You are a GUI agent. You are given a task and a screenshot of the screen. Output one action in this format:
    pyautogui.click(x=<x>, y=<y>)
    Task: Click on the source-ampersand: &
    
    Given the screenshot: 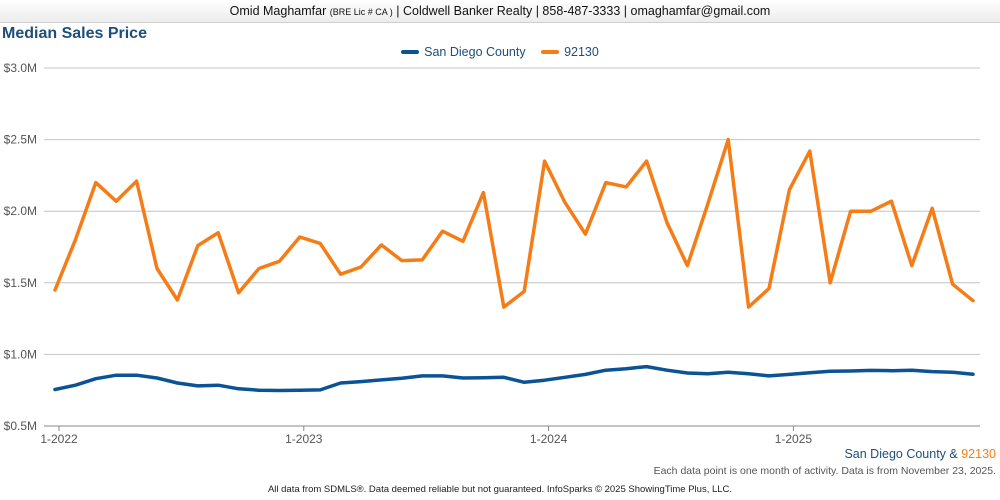 What is the action you would take?
    pyautogui.click(x=953, y=454)
    